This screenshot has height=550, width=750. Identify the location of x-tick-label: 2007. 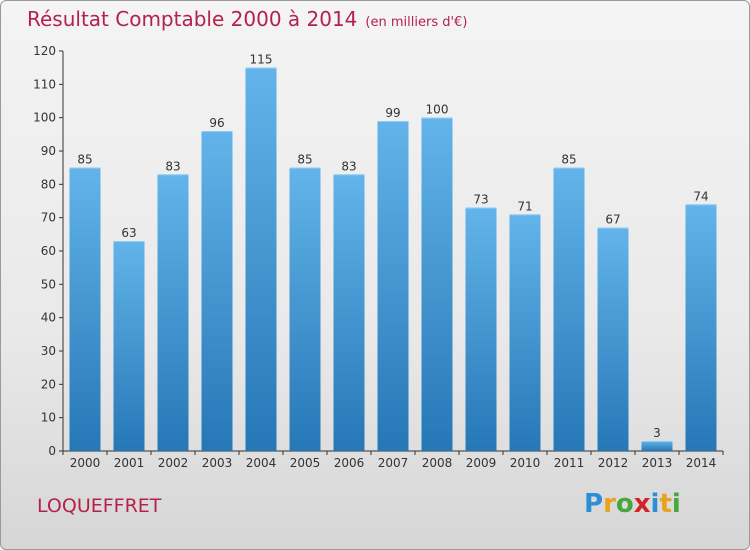
(393, 463).